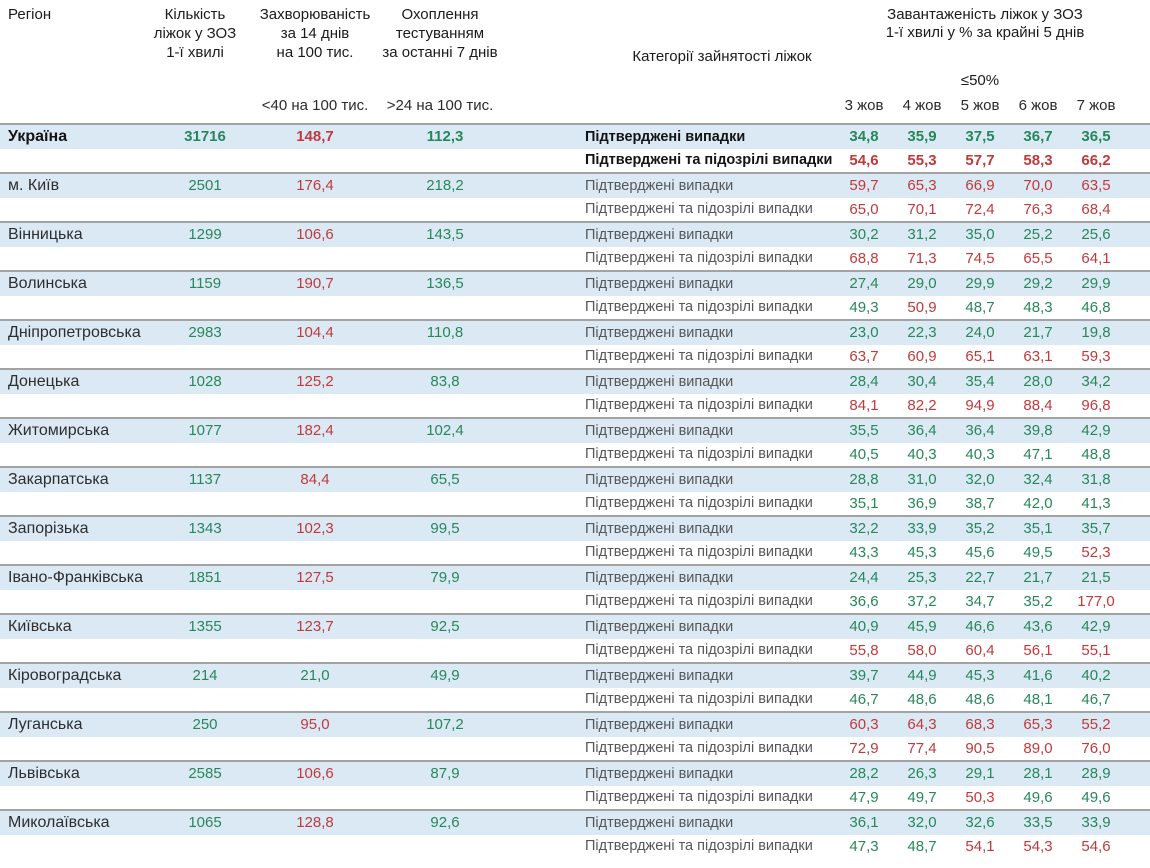  Describe the element at coordinates (1096, 284) in the screenshot. I see `occupancy-value: 29,9` at that location.